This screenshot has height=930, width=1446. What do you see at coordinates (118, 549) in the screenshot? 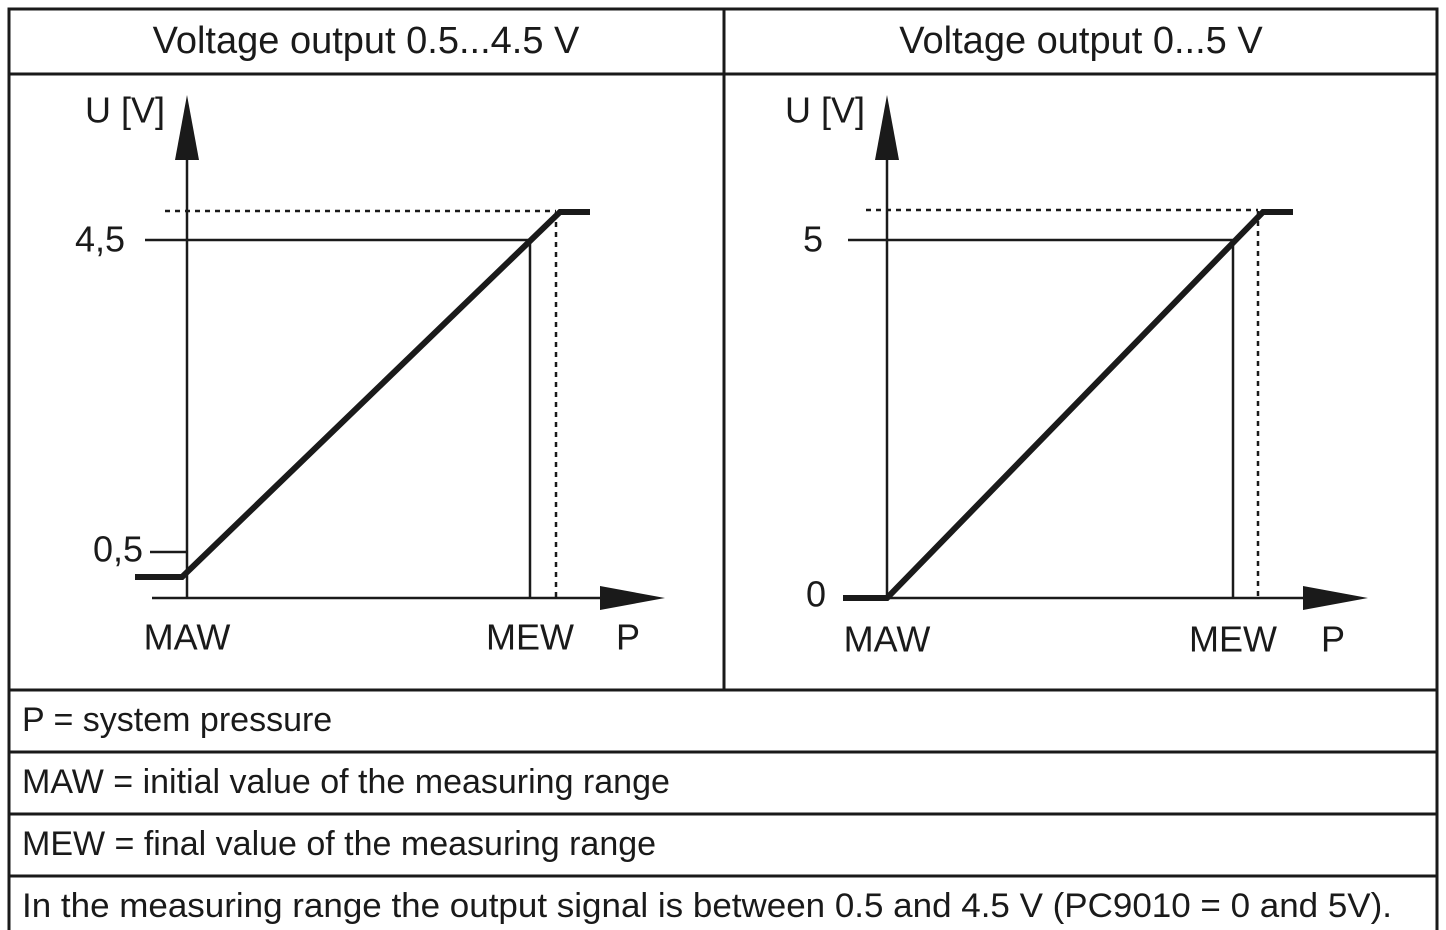
I see `y-label: 0,5` at bounding box center [118, 549].